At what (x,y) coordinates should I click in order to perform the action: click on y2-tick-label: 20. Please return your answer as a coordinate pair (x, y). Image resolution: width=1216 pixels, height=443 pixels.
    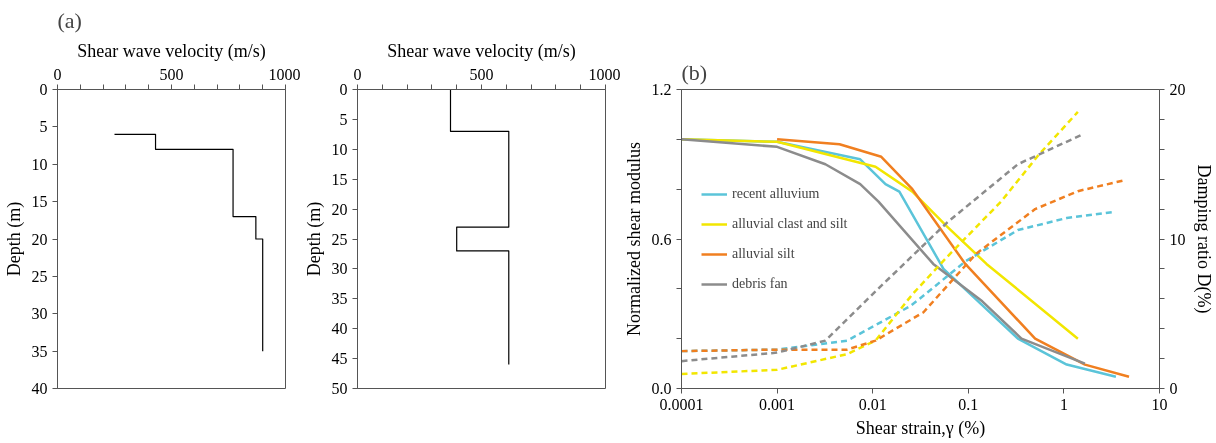
    Looking at the image, I should click on (1177, 89).